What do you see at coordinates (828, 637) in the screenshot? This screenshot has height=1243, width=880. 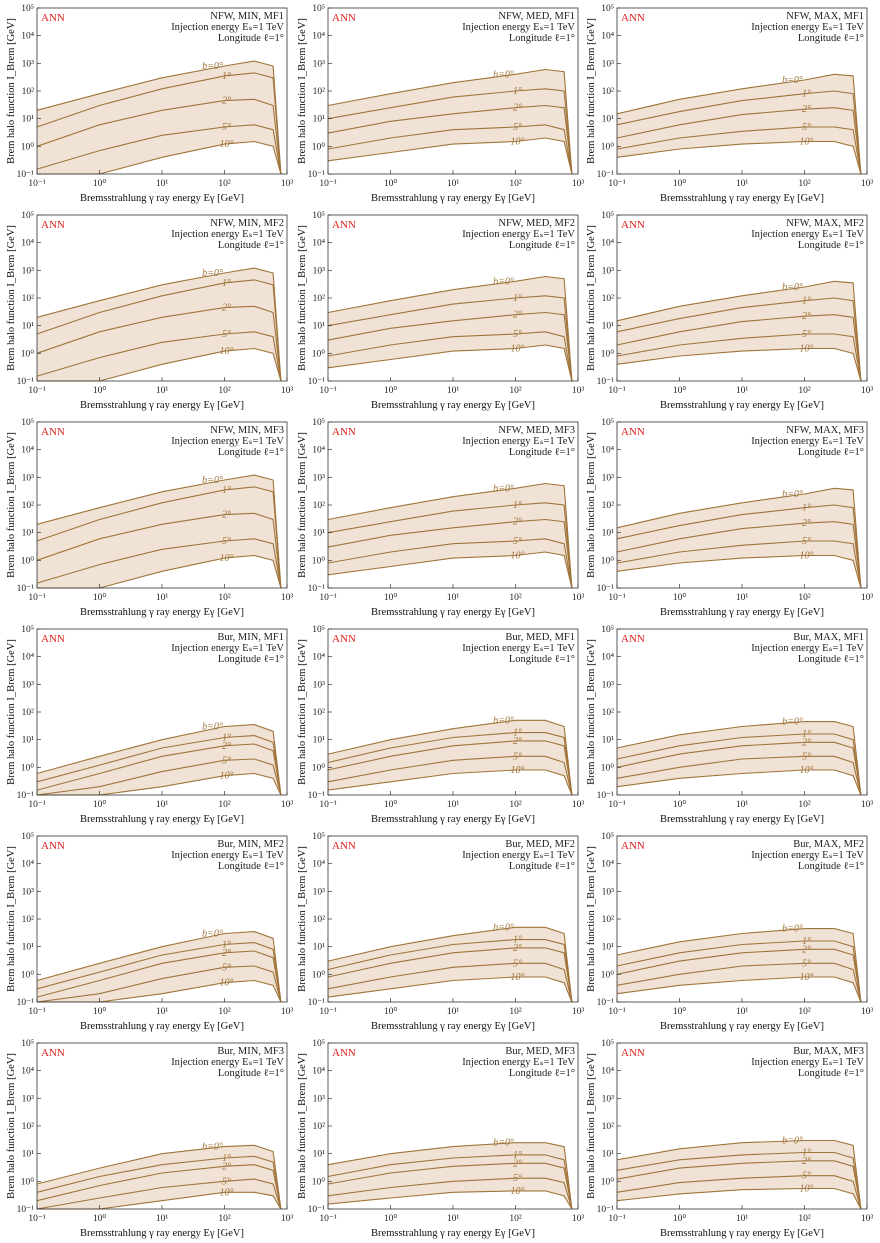 I see `panel-title: Bur, MAX, MF1` at bounding box center [828, 637].